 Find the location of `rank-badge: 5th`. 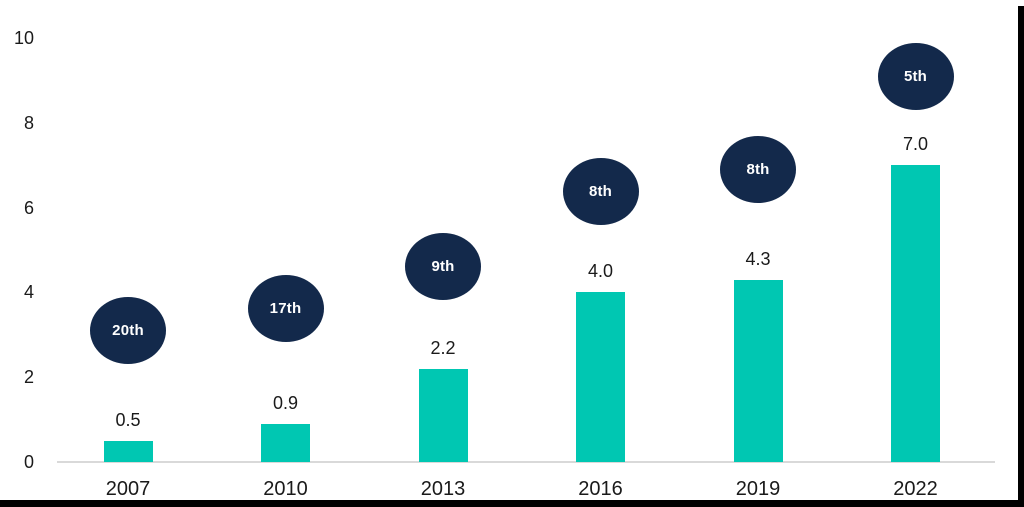

rank-badge: 5th is located at coordinates (915, 76).